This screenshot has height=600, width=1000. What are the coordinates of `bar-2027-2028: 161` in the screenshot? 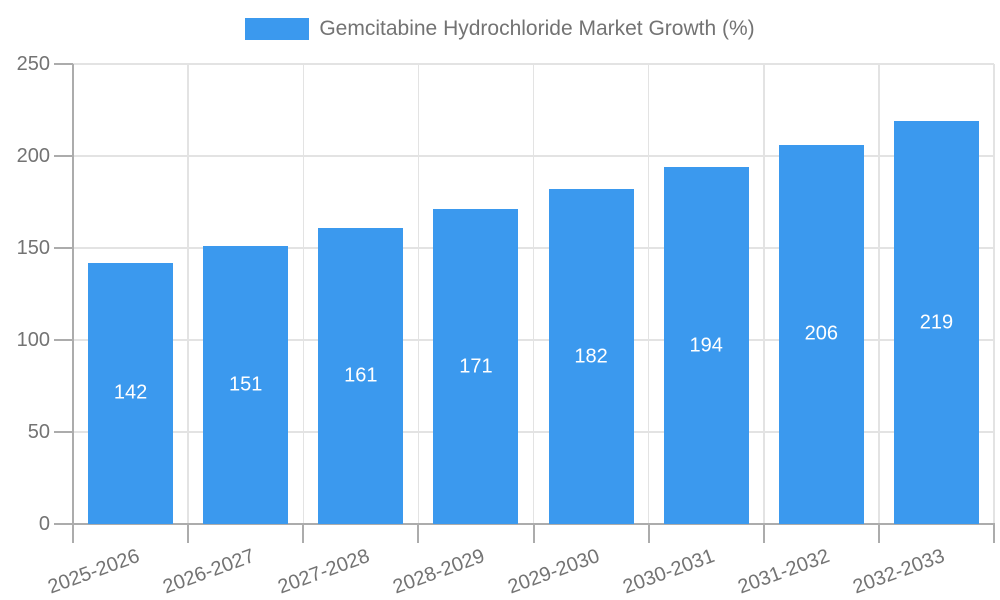 It's located at (361, 375).